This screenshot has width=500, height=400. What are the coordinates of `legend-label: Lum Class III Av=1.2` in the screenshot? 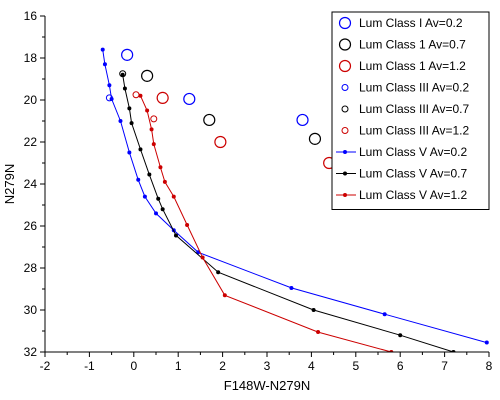 It's located at (414, 131).